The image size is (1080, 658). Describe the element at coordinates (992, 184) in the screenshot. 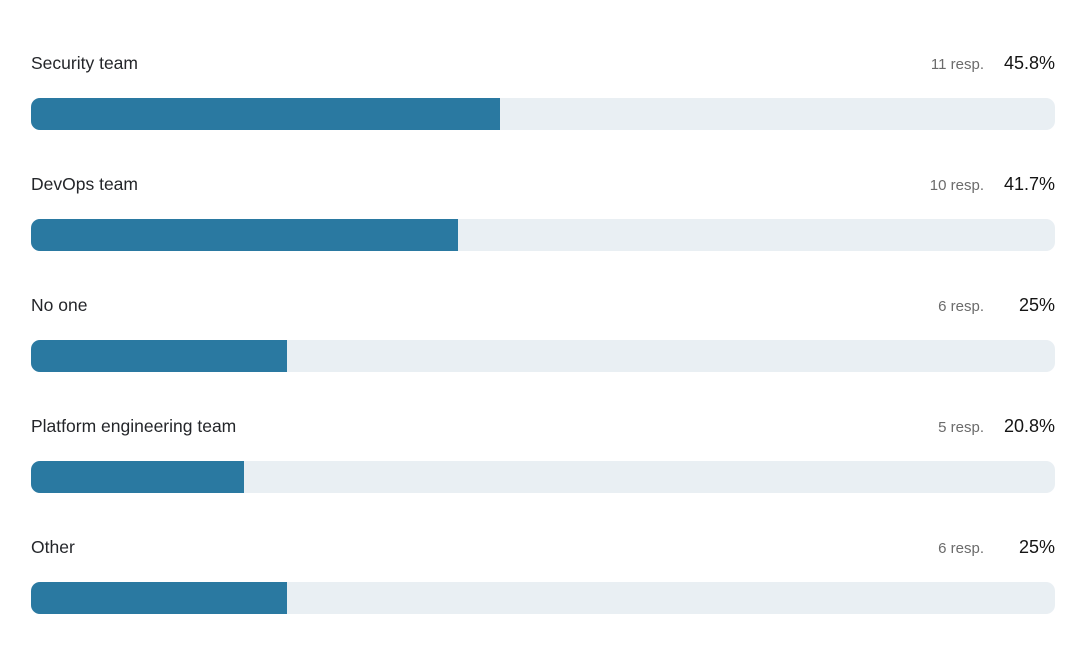

I see `row-stats: 10 resp. 41.7%` at that location.